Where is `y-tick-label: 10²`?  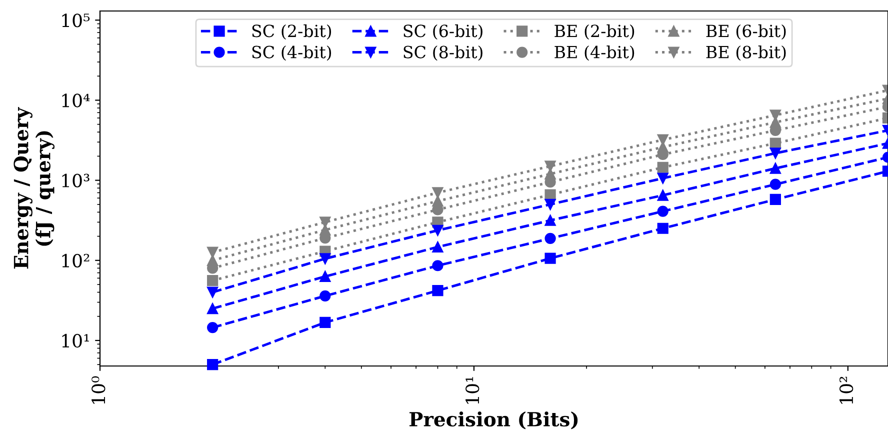
y-tick-label: 10² is located at coordinates (76, 261).